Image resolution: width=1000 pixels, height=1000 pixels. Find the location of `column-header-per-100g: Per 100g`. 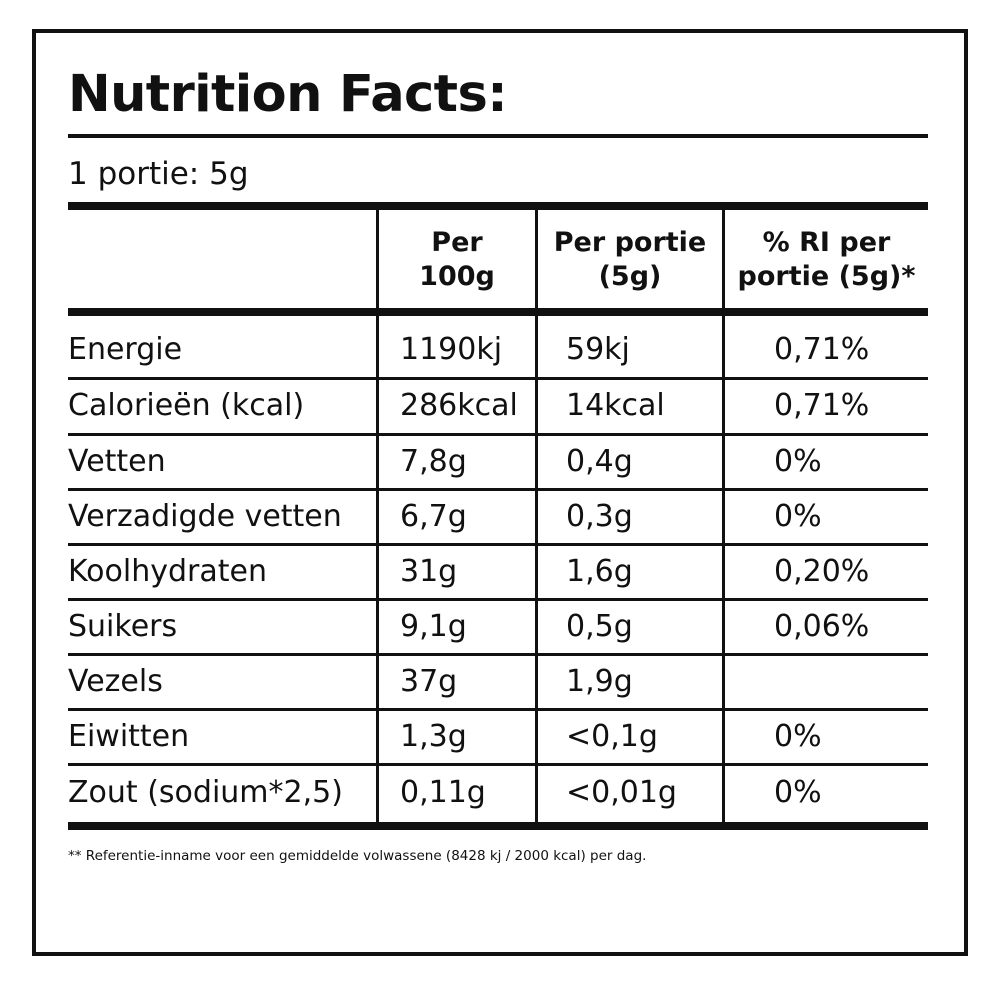

column-header-per-100g: Per 100g is located at coordinates (457, 259).